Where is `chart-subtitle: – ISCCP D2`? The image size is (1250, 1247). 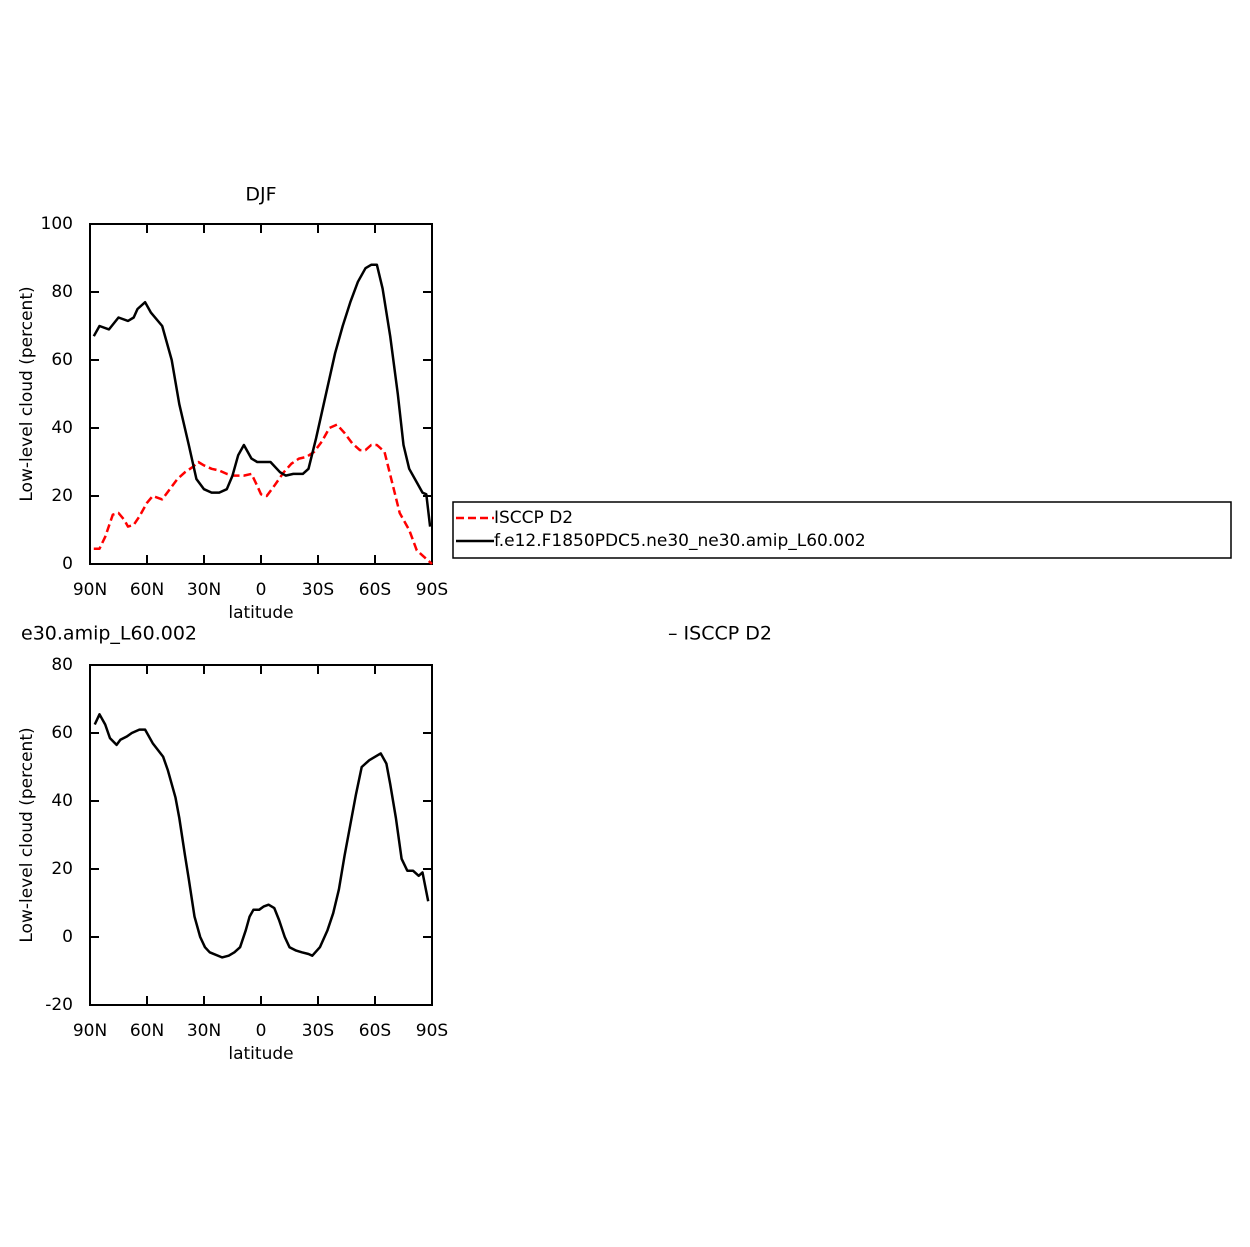 chart-subtitle: – ISCCP D2 is located at coordinates (720, 634).